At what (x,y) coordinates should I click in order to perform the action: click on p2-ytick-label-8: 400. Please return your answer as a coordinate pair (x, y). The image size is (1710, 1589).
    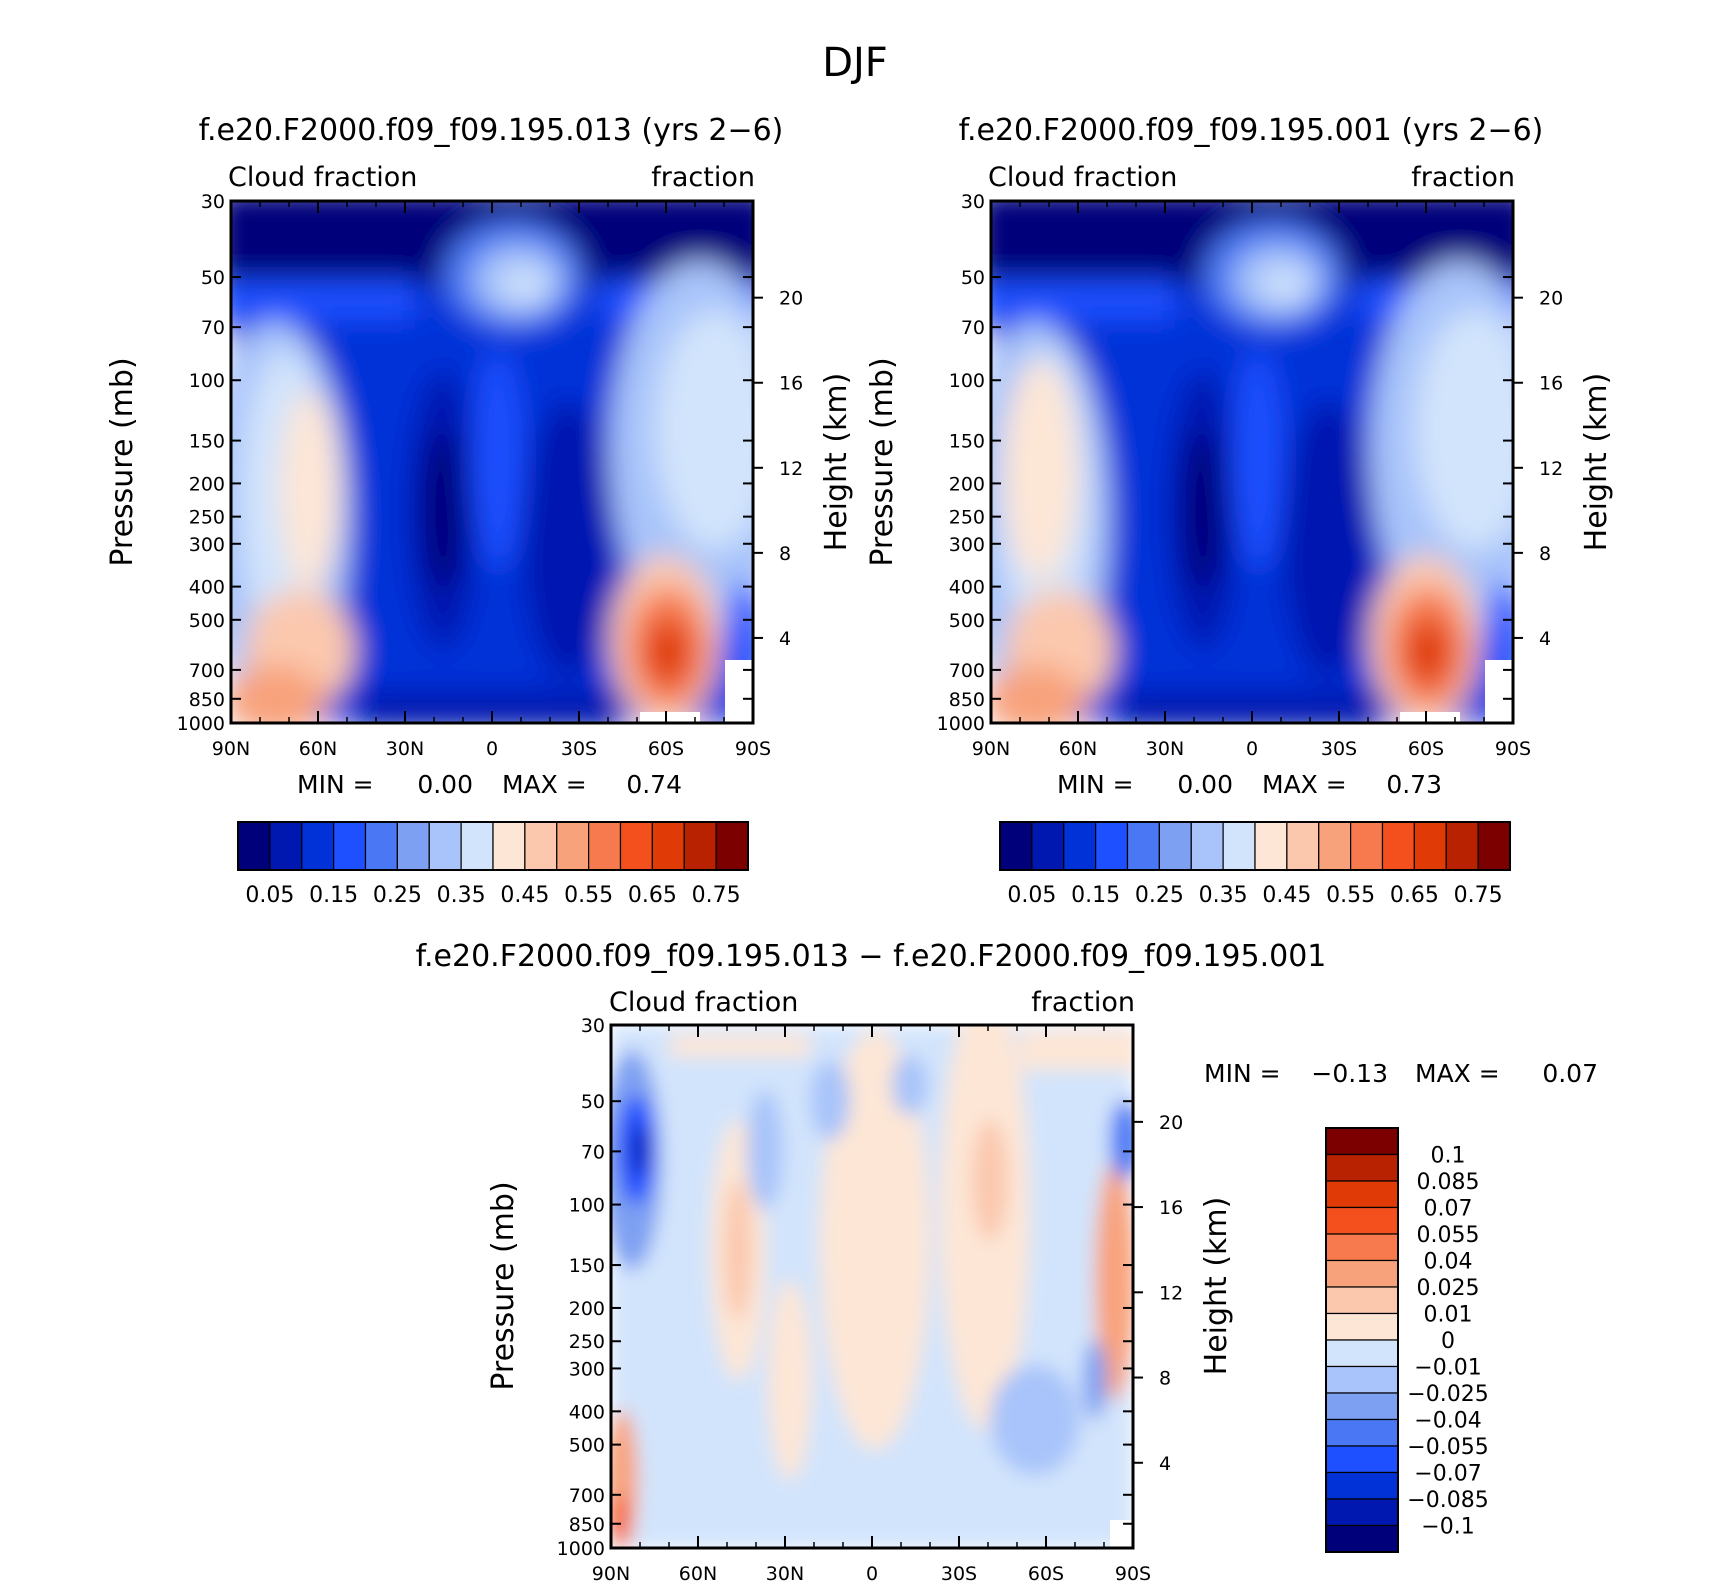
    Looking at the image, I should click on (967, 588).